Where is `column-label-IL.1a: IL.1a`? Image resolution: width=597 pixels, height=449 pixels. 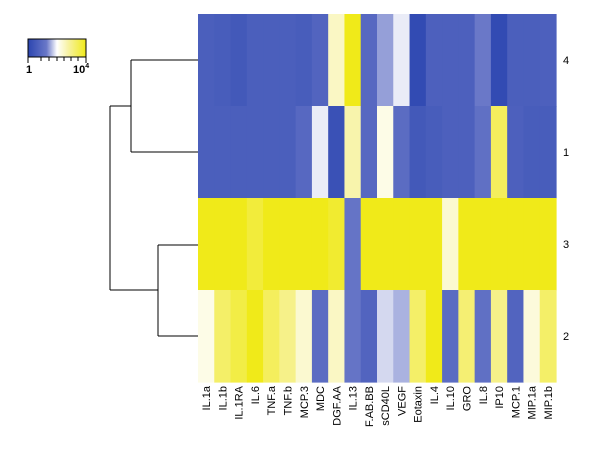 column-label-IL.1a: IL.1a is located at coordinates (207, 397).